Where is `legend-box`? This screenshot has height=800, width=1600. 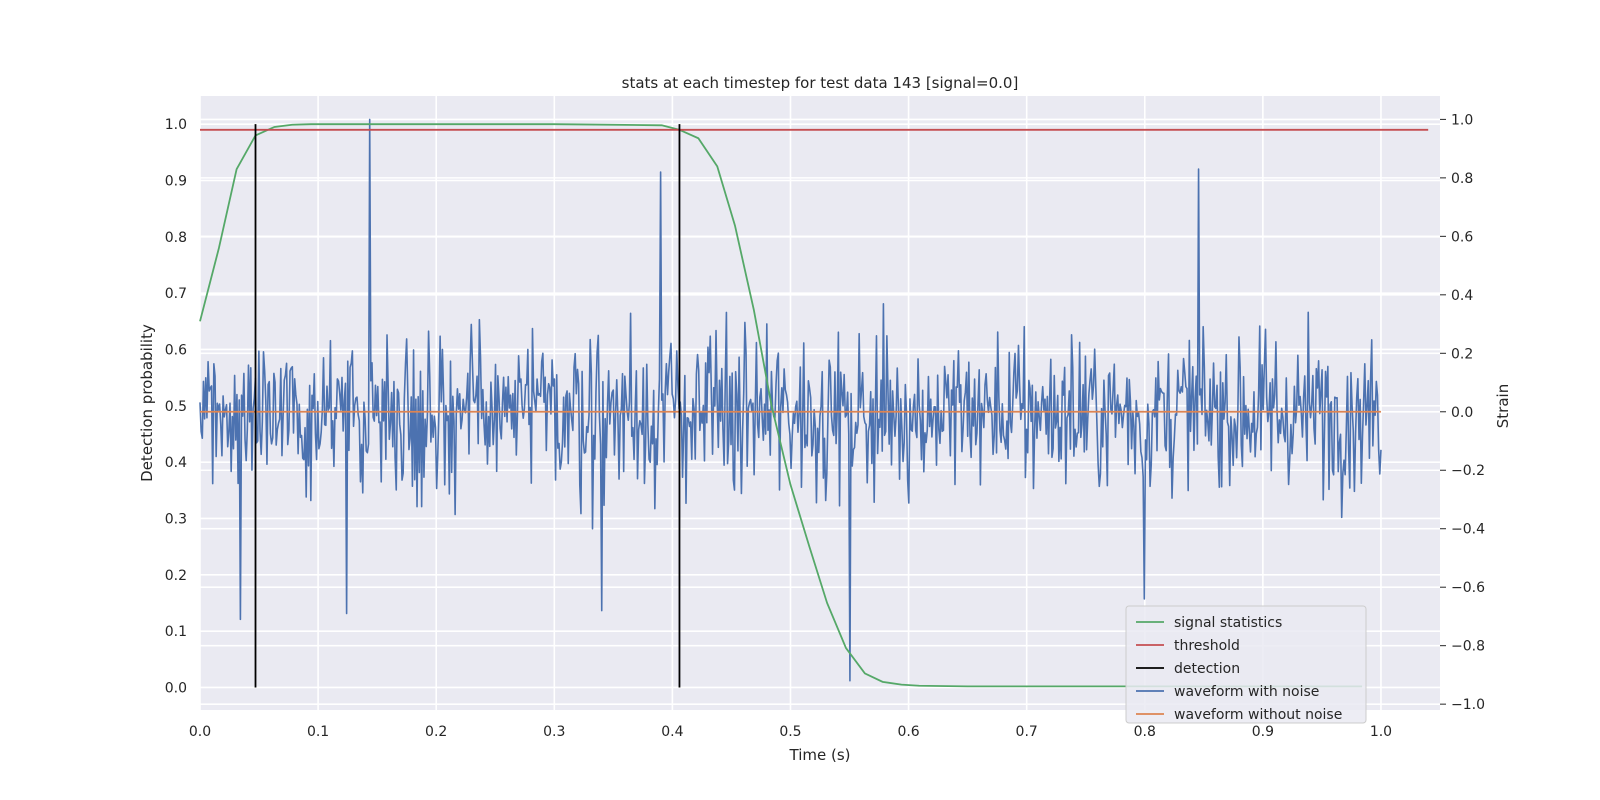 legend-box is located at coordinates (1246, 664).